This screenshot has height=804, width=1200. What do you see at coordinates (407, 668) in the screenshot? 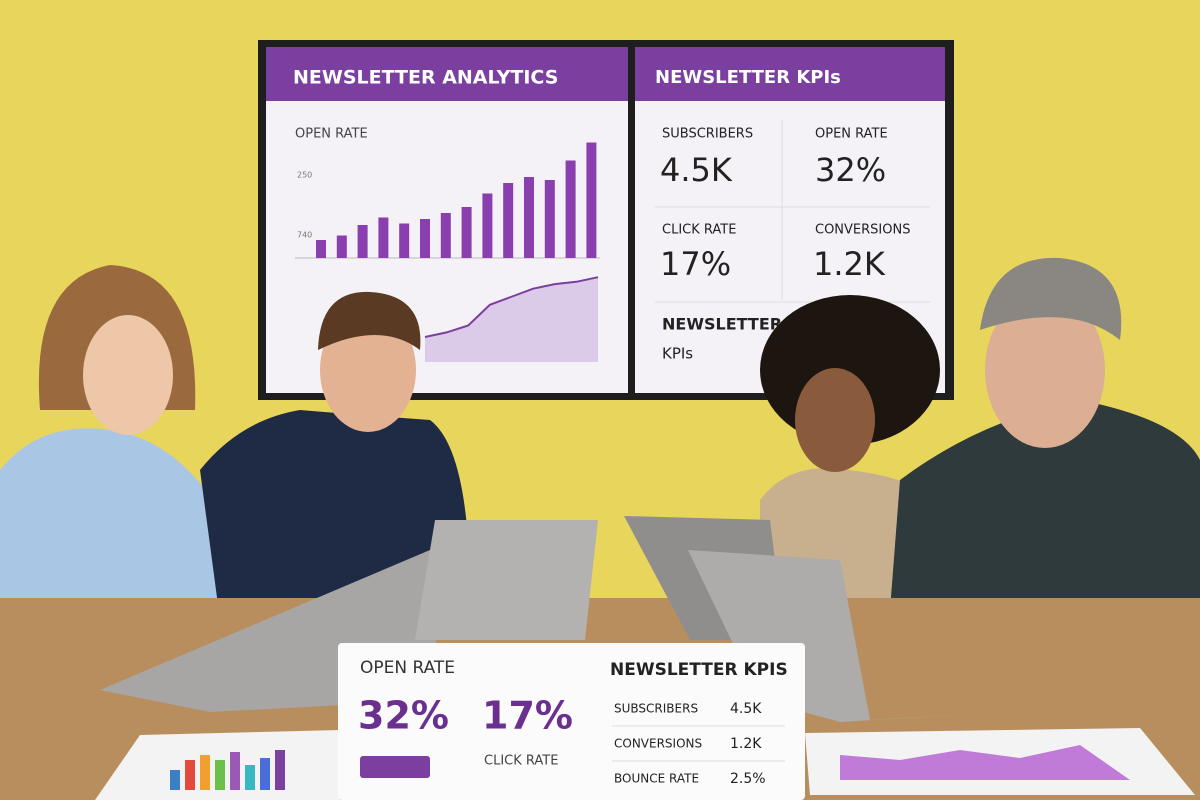
I see `card-title: OPEN RATE` at bounding box center [407, 668].